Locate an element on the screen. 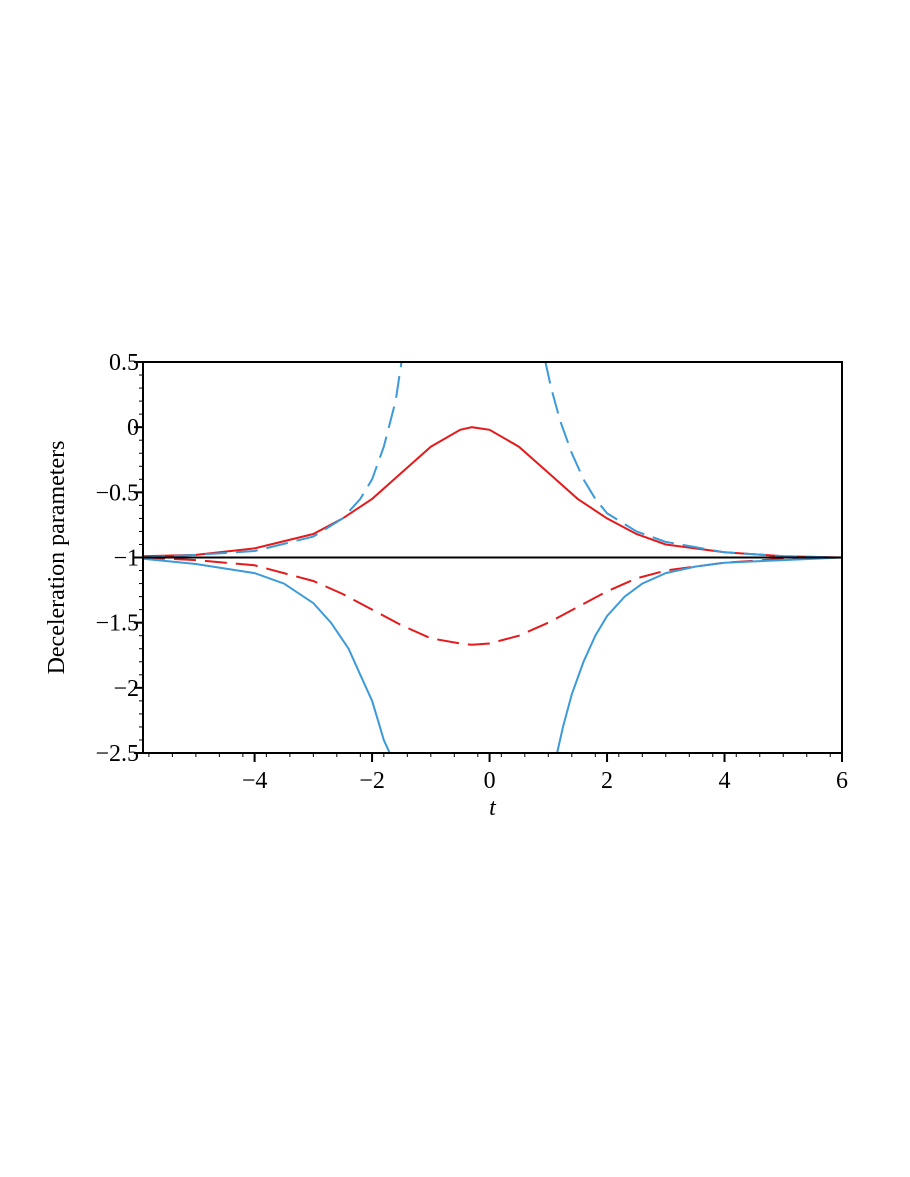 This screenshot has width=910, height=1177. x-tick-label: 0 is located at coordinates (490, 781).